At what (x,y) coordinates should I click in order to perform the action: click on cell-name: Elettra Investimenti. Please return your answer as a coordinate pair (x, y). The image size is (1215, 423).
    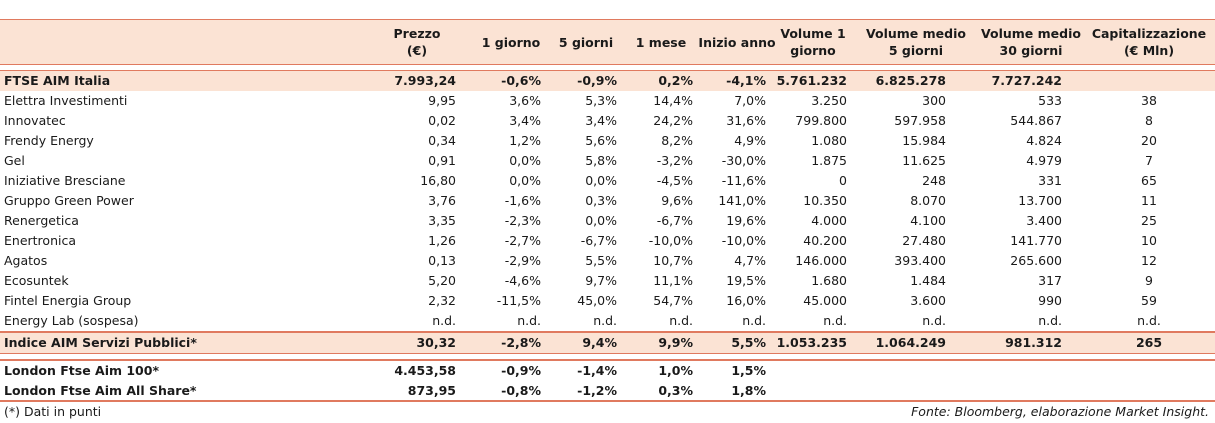
    Looking at the image, I should click on (66, 100).